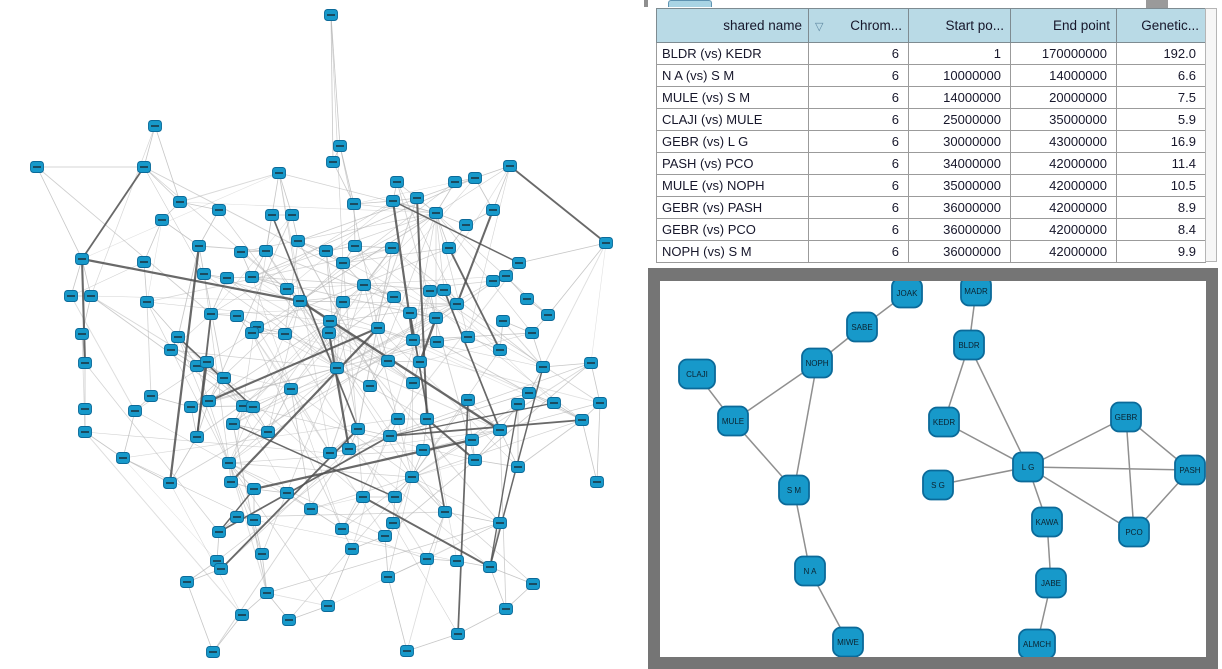  I want to click on table-row: GEBR (vs) PCO 6 36000000 42000000 8.4, so click(931, 229).